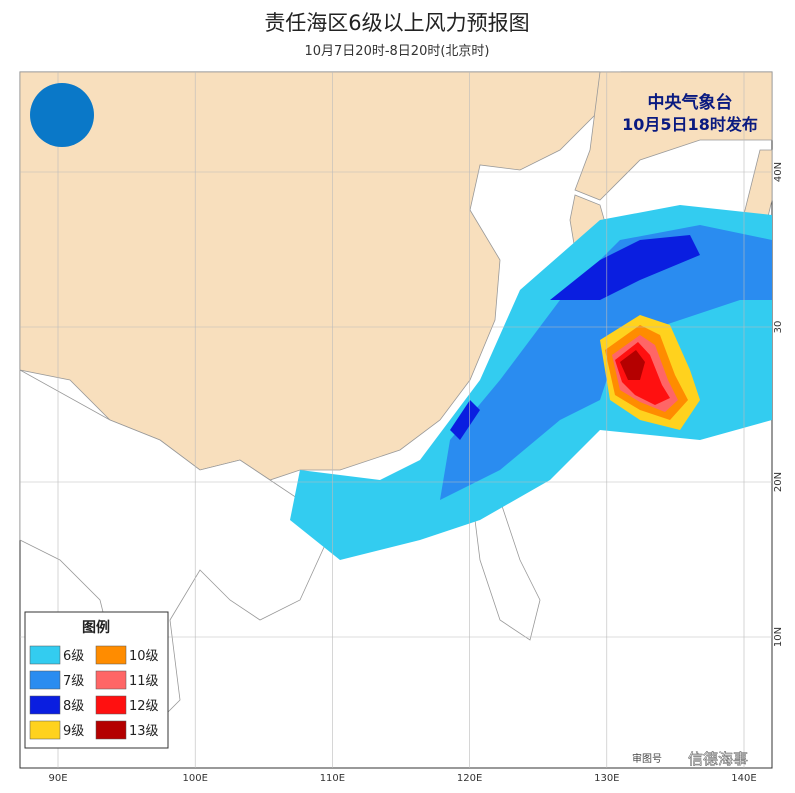 This screenshot has height=793, width=795. I want to click on subtitle: 10月7日20时-8日20时(北京时), so click(396, 51).